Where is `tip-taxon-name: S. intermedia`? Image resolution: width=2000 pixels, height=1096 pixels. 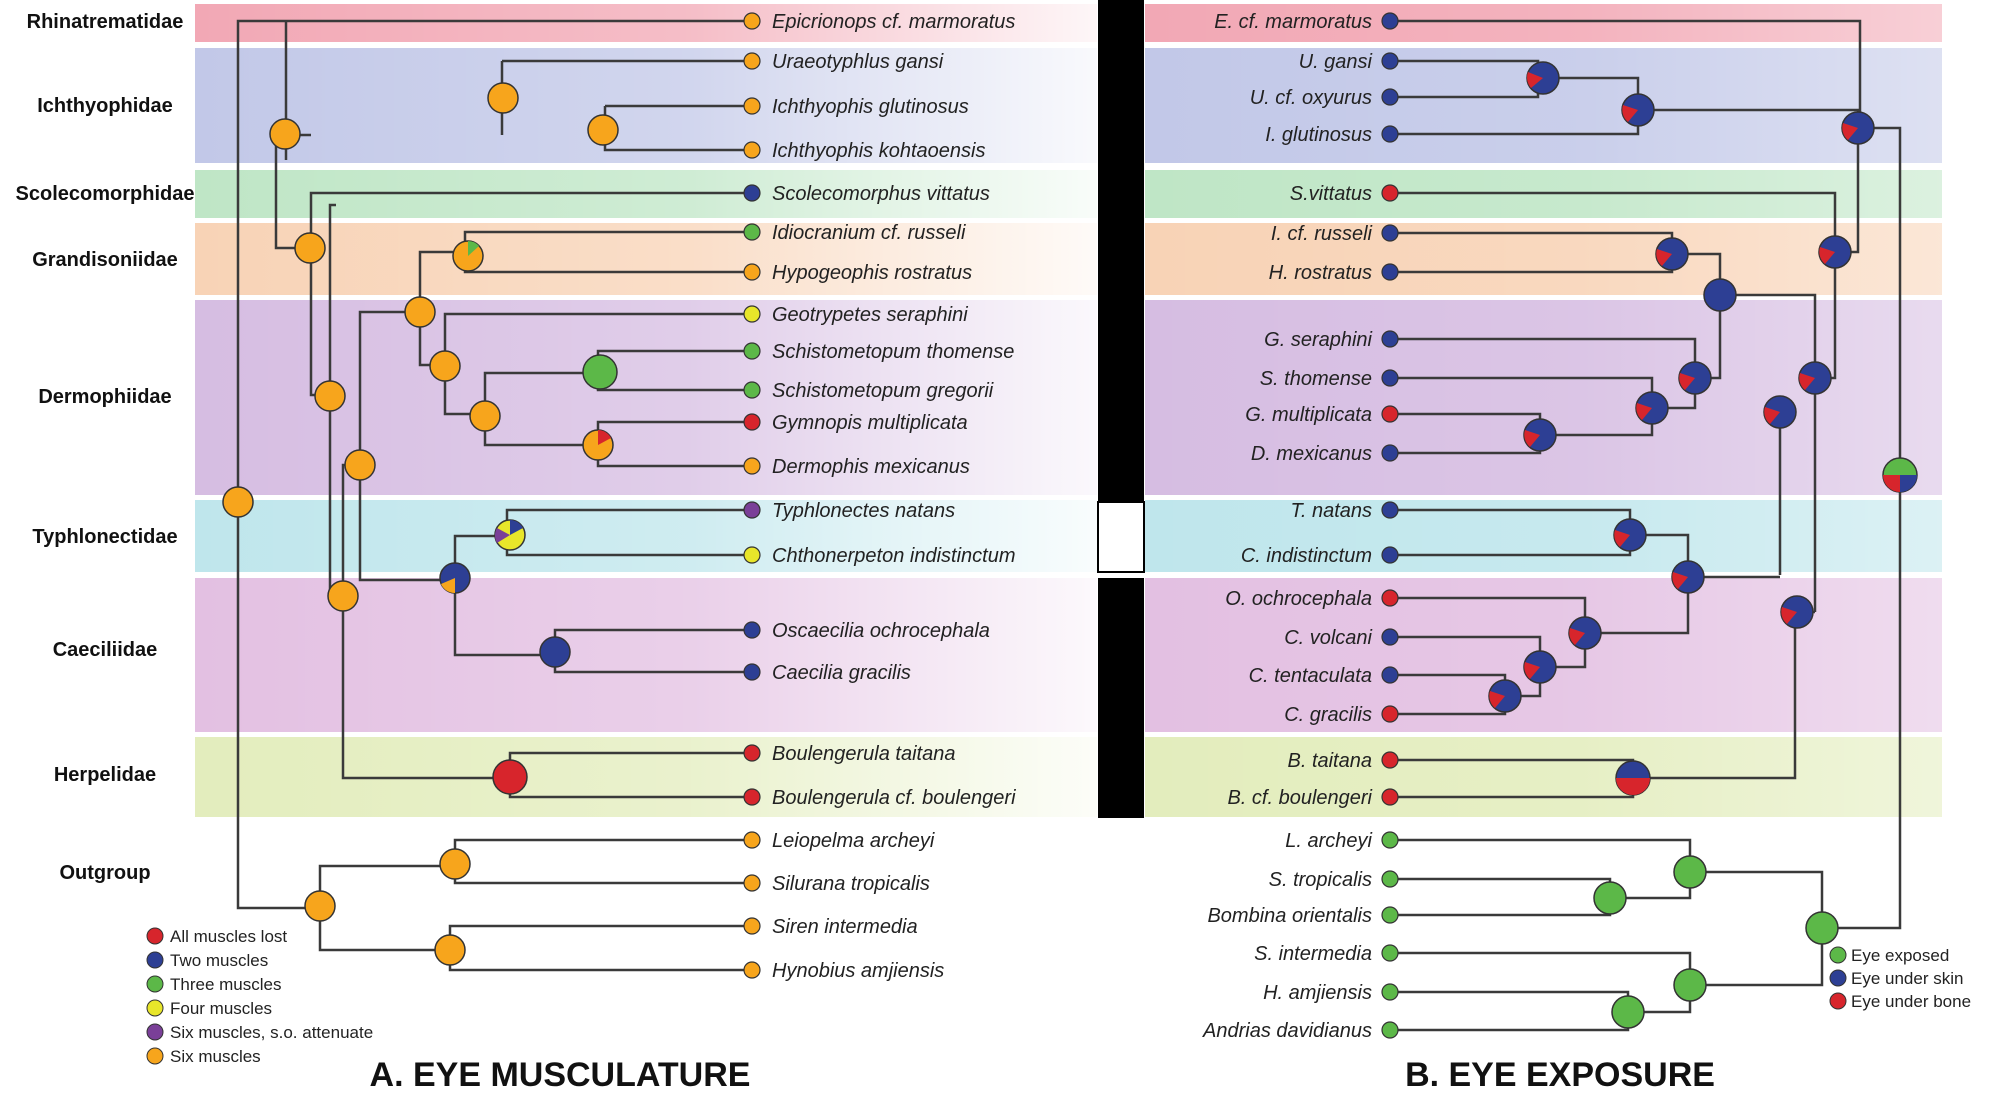 tip-taxon-name: S. intermedia is located at coordinates (1313, 954).